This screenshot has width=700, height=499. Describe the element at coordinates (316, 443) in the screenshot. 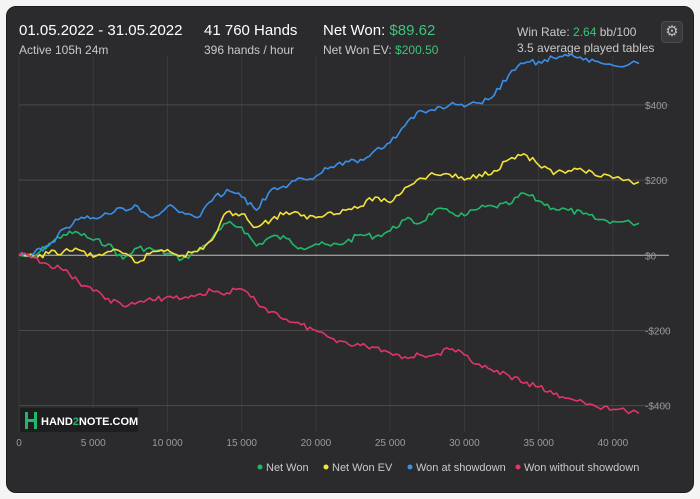

I see `x-tick-label: 20 000` at that location.